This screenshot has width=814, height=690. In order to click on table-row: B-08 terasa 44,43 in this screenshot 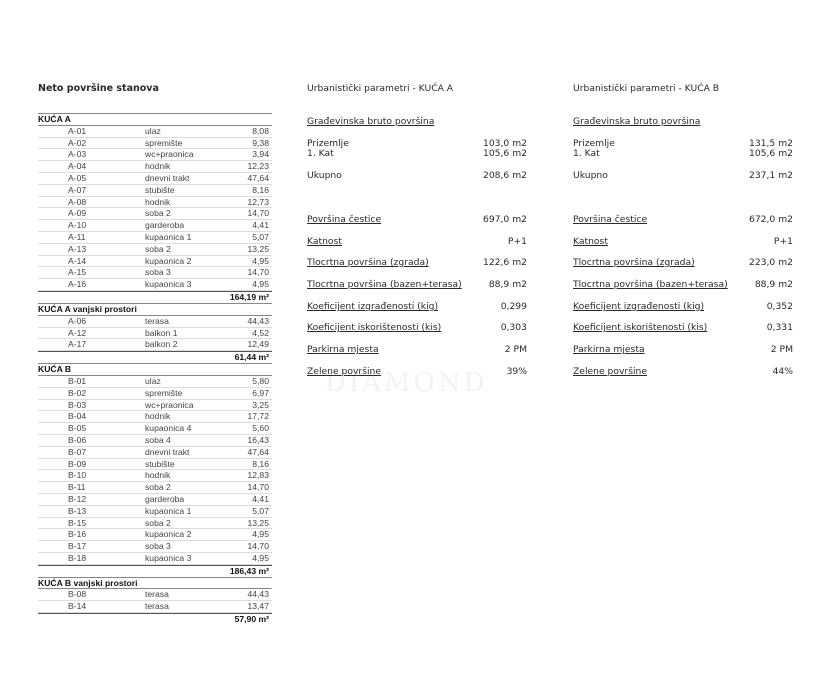, I will do `click(155, 595)`.